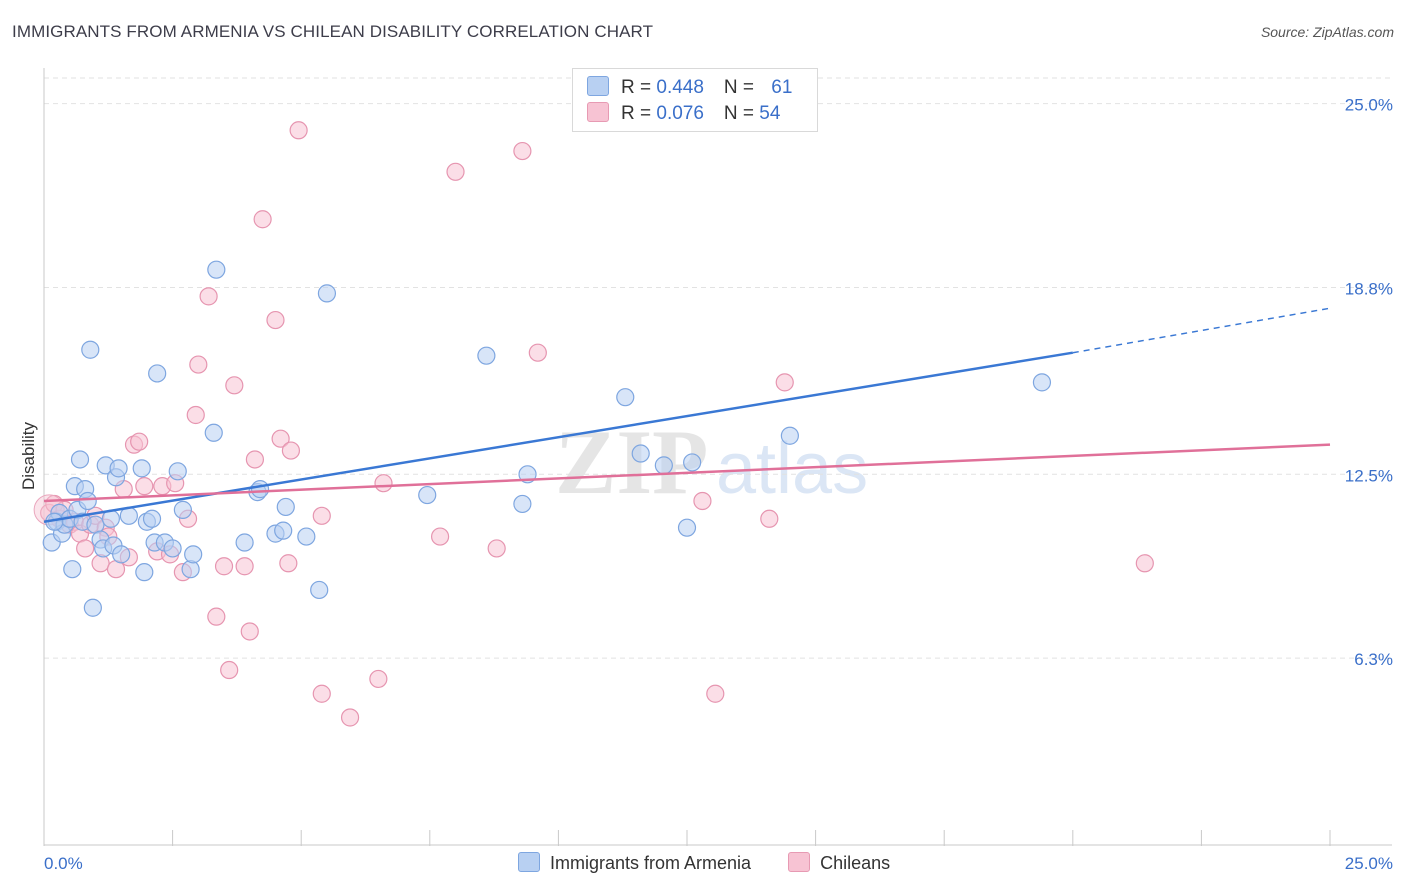 The image size is (1406, 892). I want to click on series-legend-label-armenia: Immigrants from Armenia, so click(651, 863).